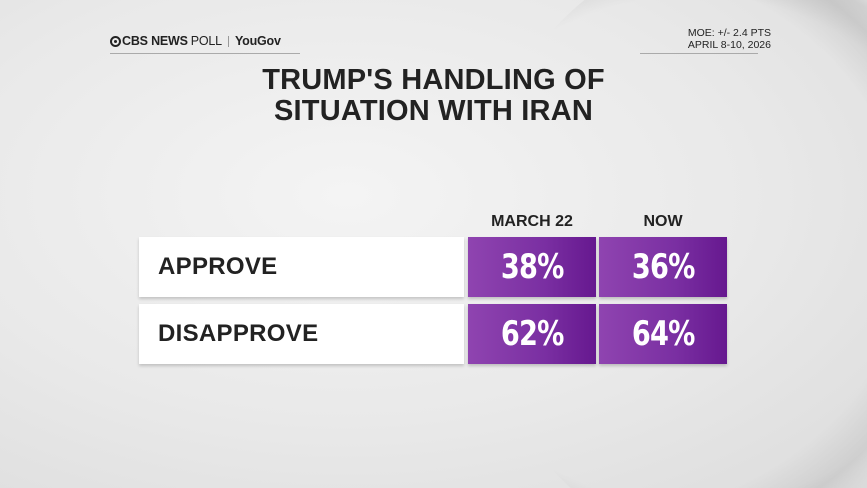 Image resolution: width=867 pixels, height=488 pixels. What do you see at coordinates (206, 41) in the screenshot?
I see `brand-suffix: POLL` at bounding box center [206, 41].